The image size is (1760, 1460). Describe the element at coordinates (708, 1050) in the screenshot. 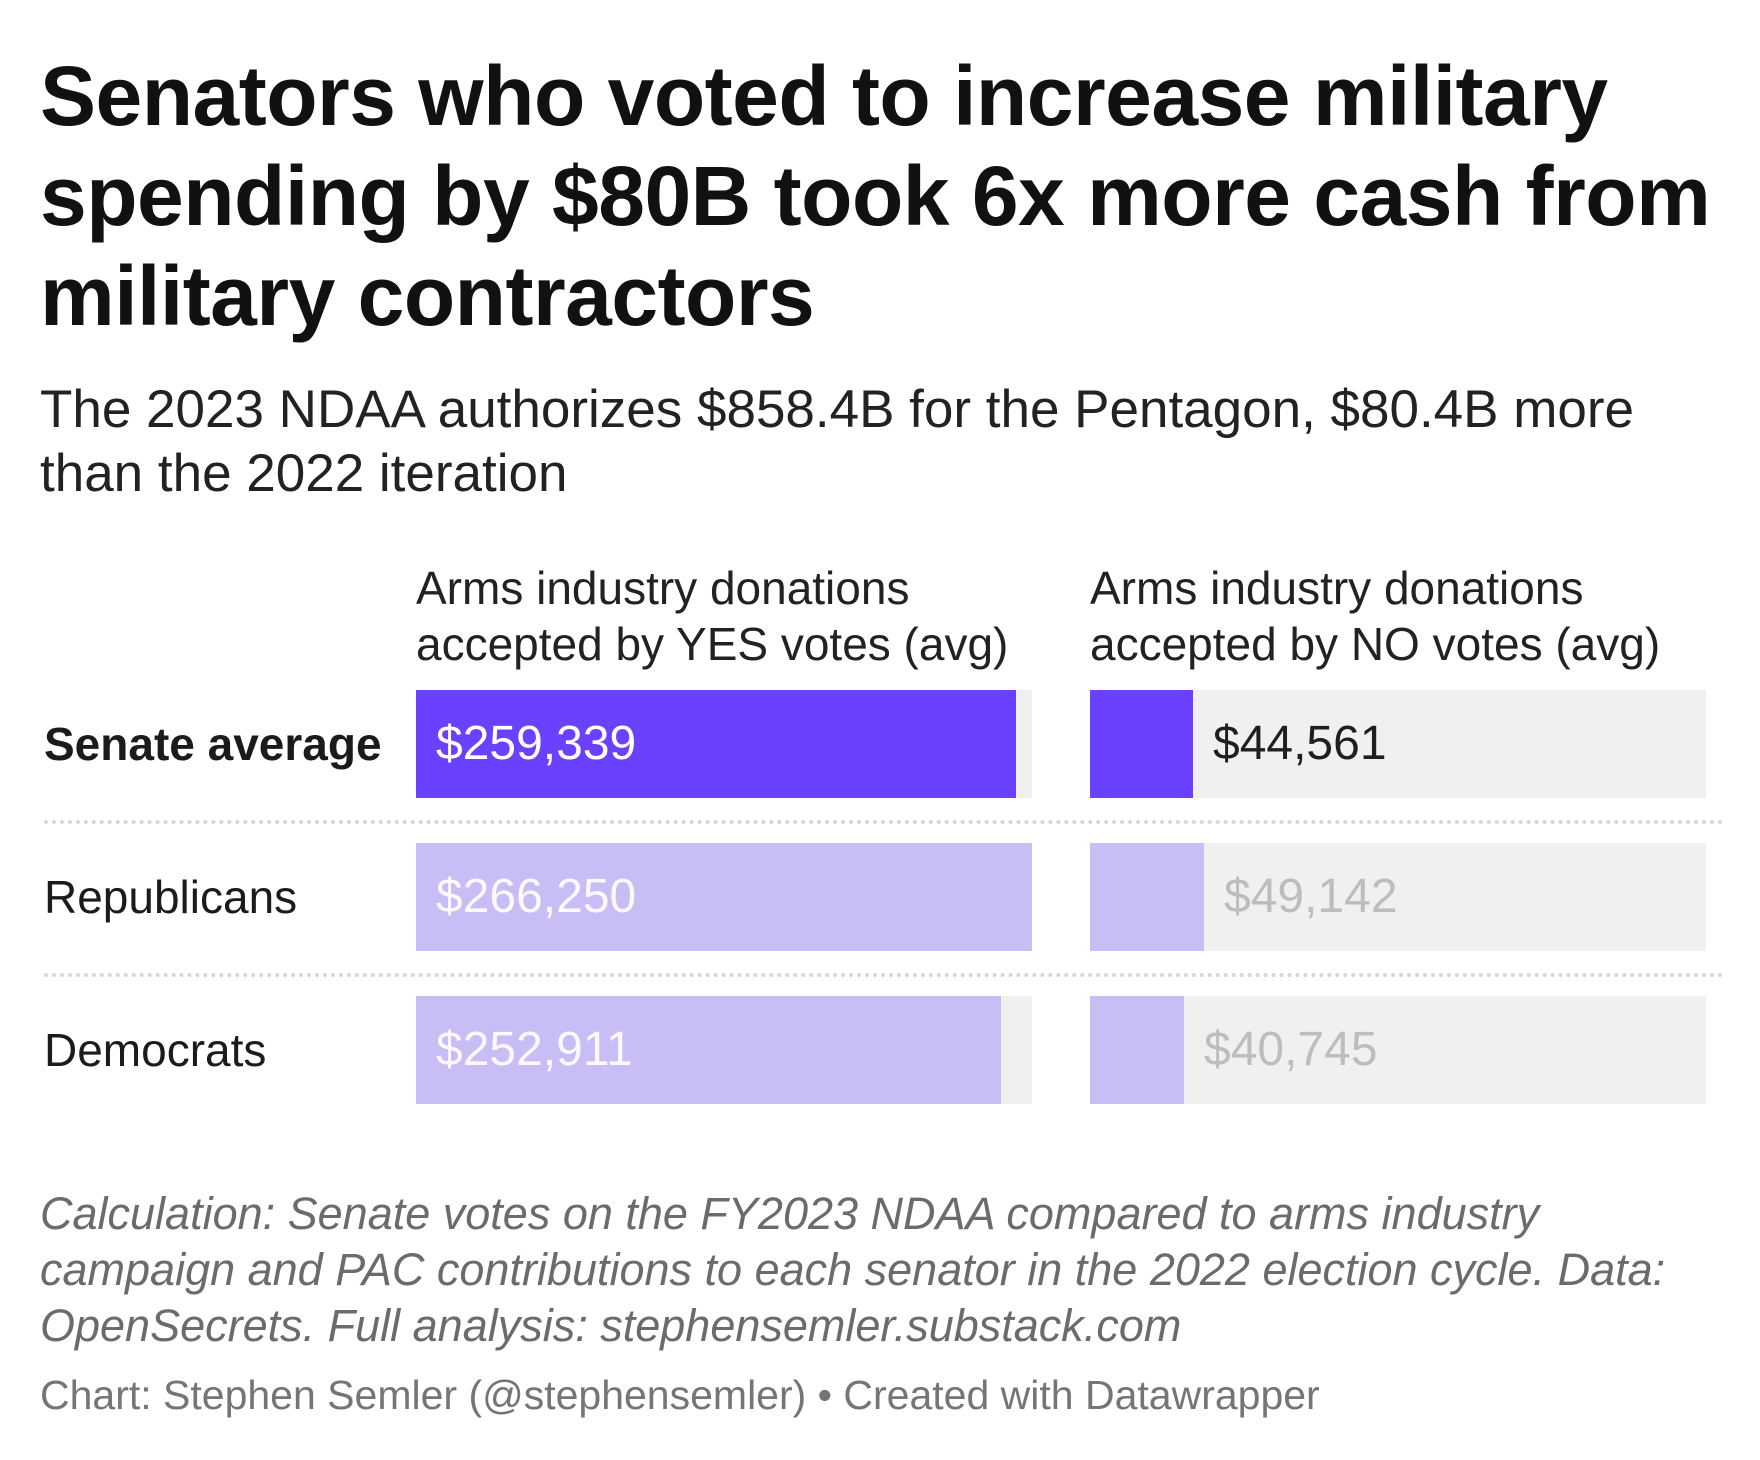

I see `bar-yes-democrats` at that location.